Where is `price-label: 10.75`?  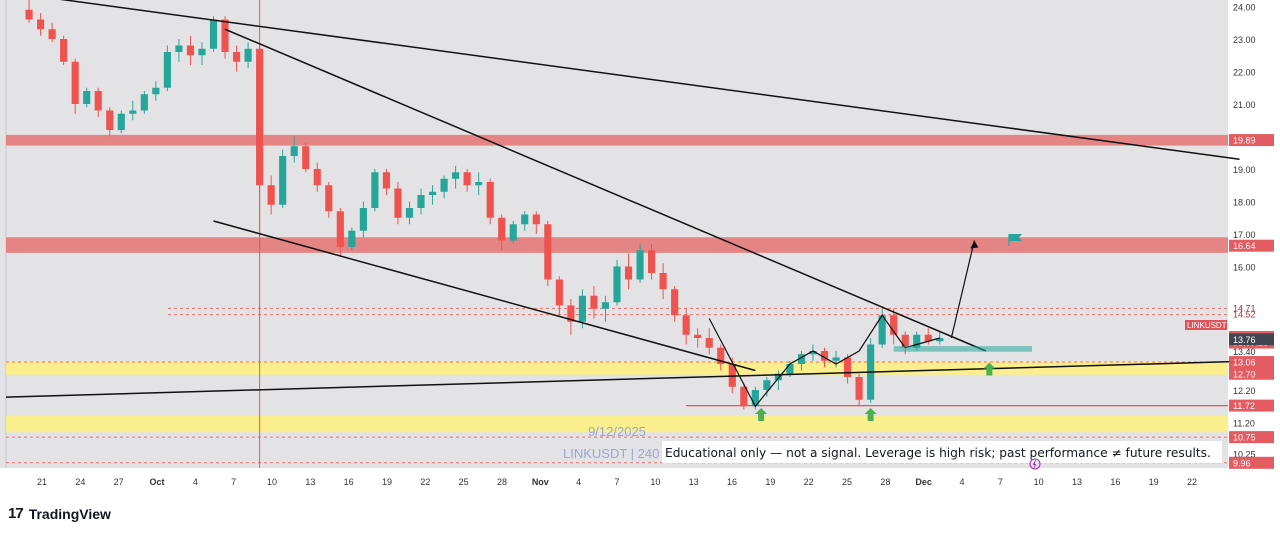
price-label: 10.75 is located at coordinates (1244, 438).